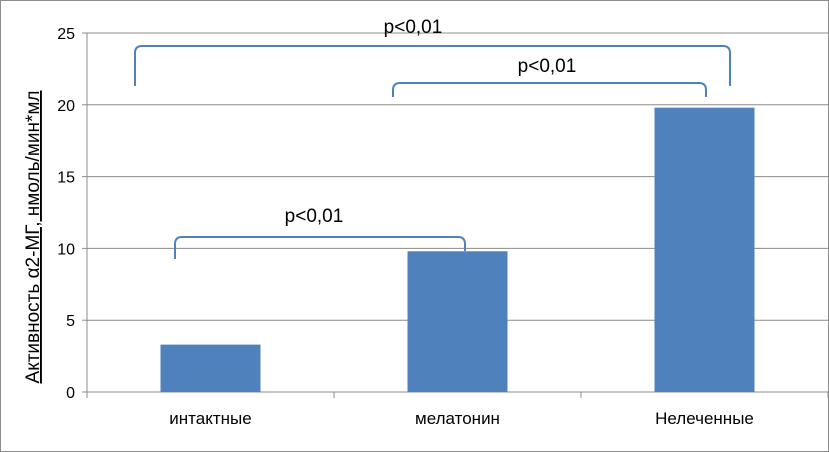 The width and height of the screenshot is (829, 452). I want to click on x-tick-label: мелатонин, so click(457, 418).